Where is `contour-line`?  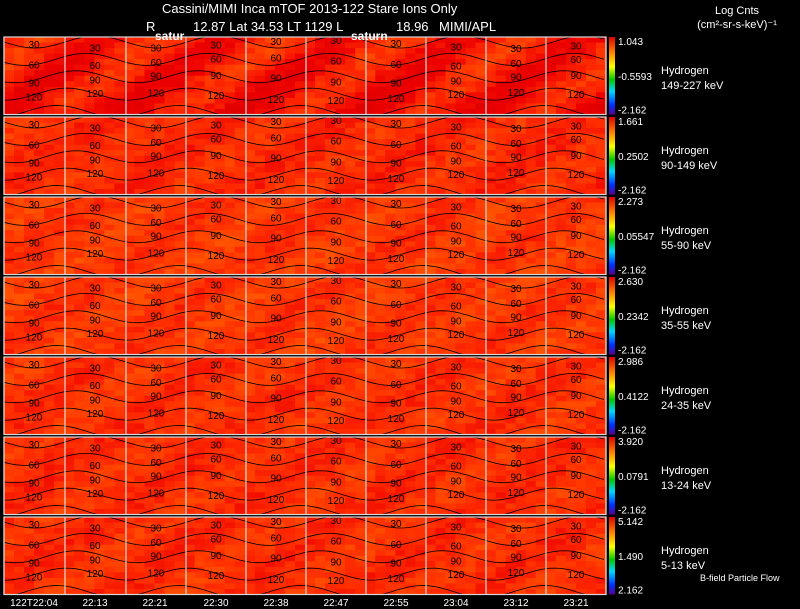
contour-line is located at coordinates (304, 59).